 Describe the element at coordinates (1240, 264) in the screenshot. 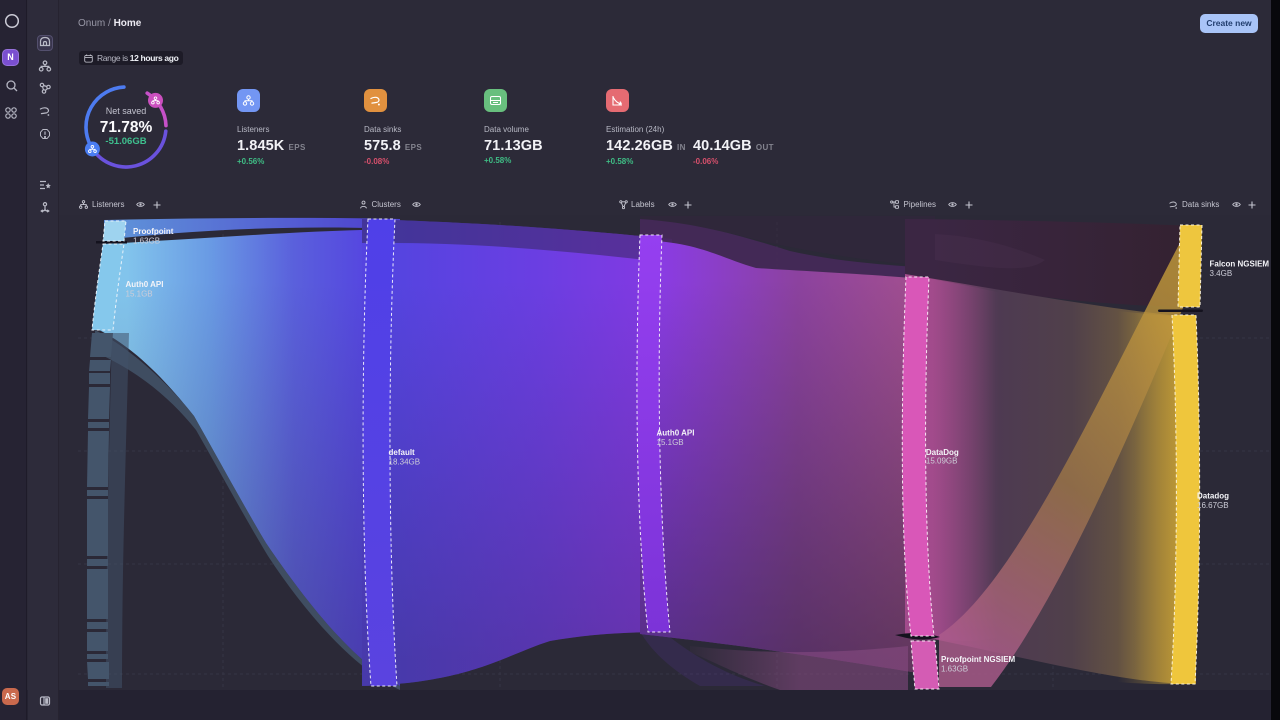

I see `svg-text: Falcon NGSIEM` at that location.